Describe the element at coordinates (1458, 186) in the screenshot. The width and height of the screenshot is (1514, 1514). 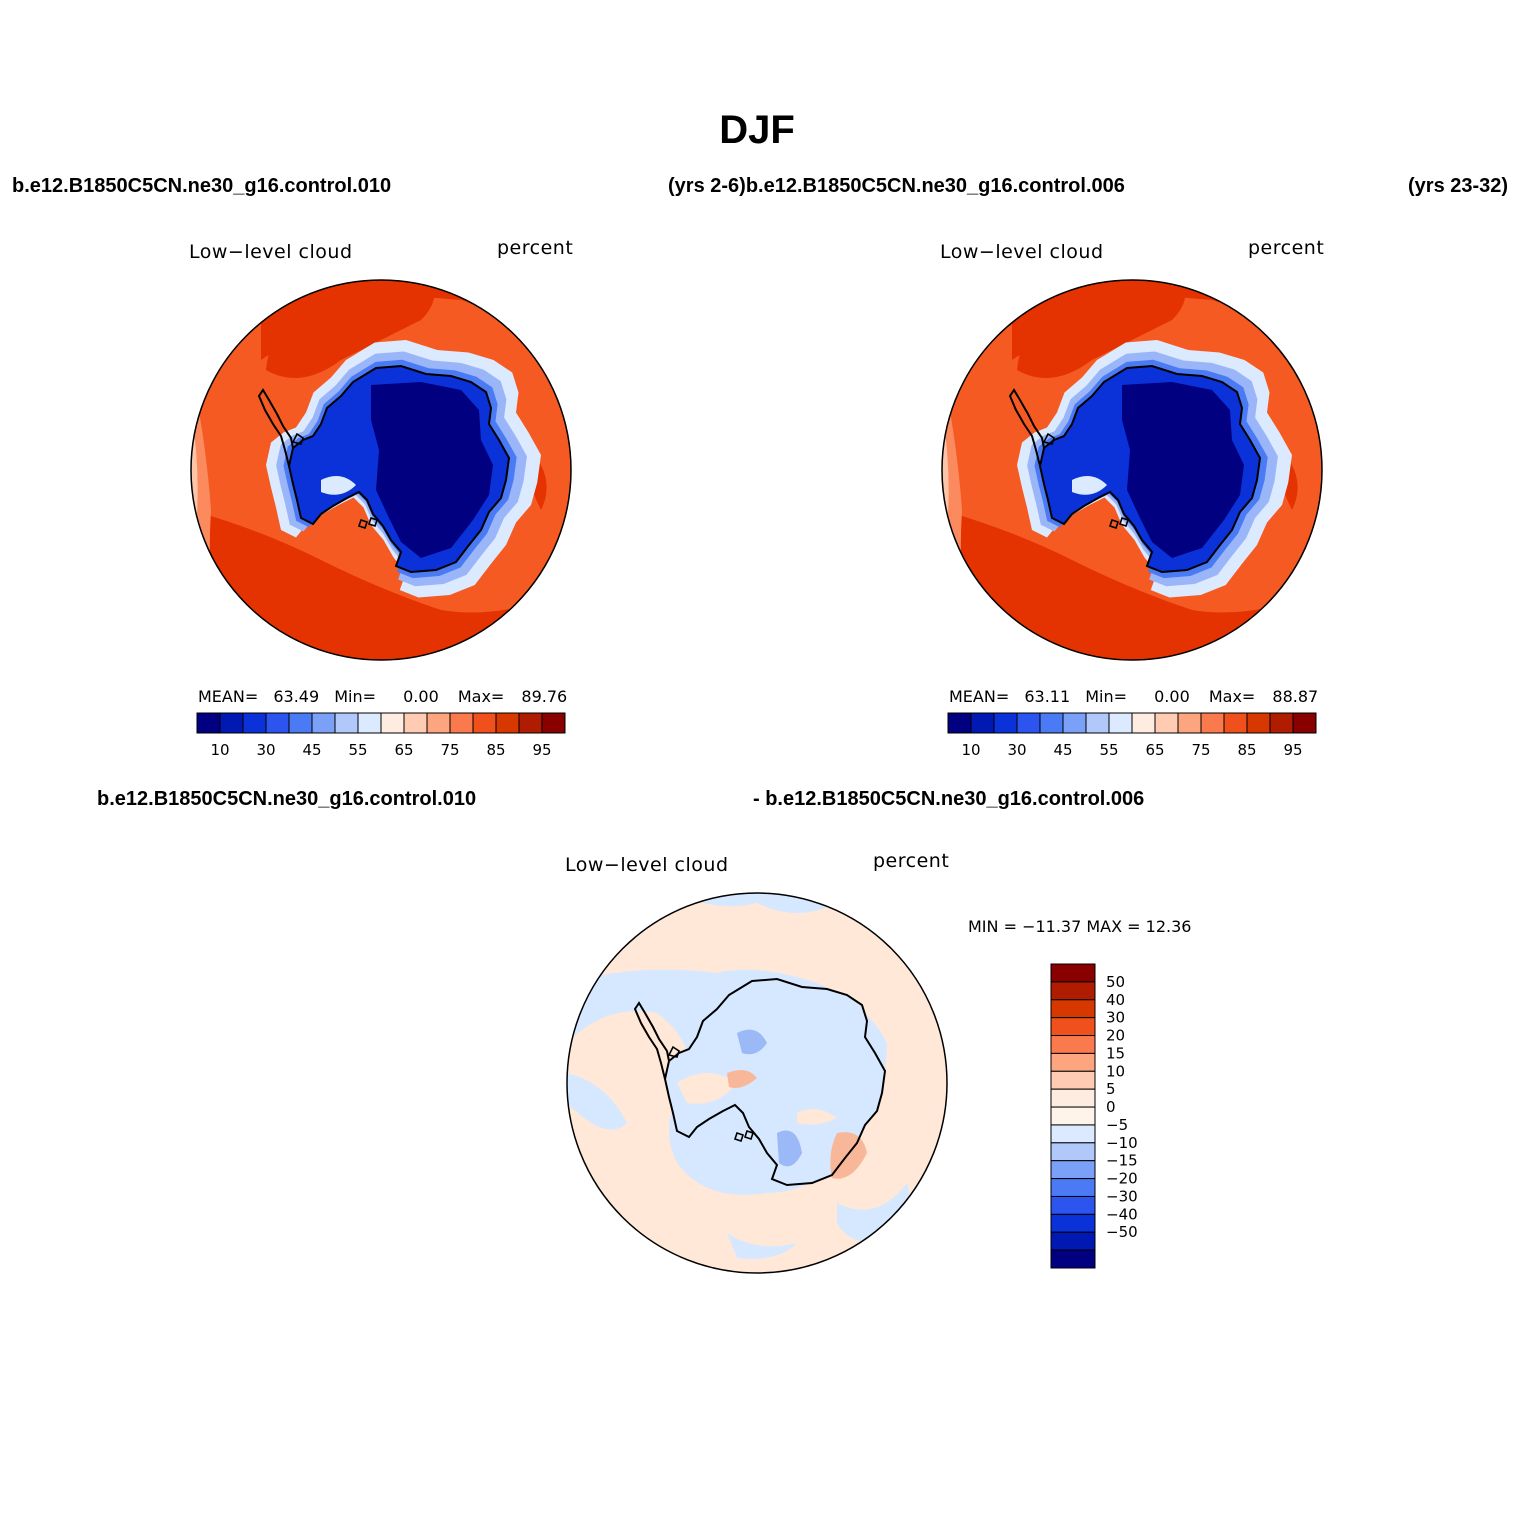
I see `case-name-top-right: (yrs 23-32)` at that location.